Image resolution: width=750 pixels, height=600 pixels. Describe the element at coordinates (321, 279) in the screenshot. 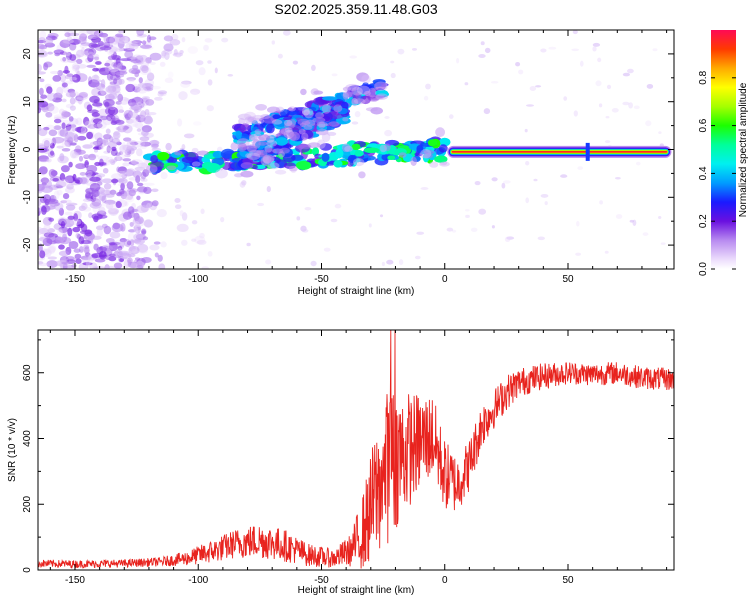

I see `spectrogram-xtick-label: -50` at that location.